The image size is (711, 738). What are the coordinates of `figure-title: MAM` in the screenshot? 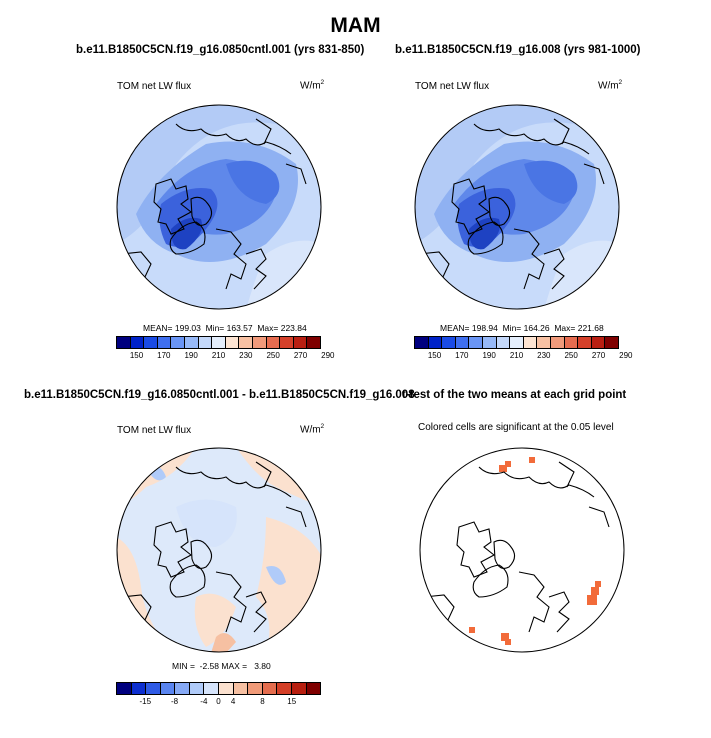 It's located at (355, 25).